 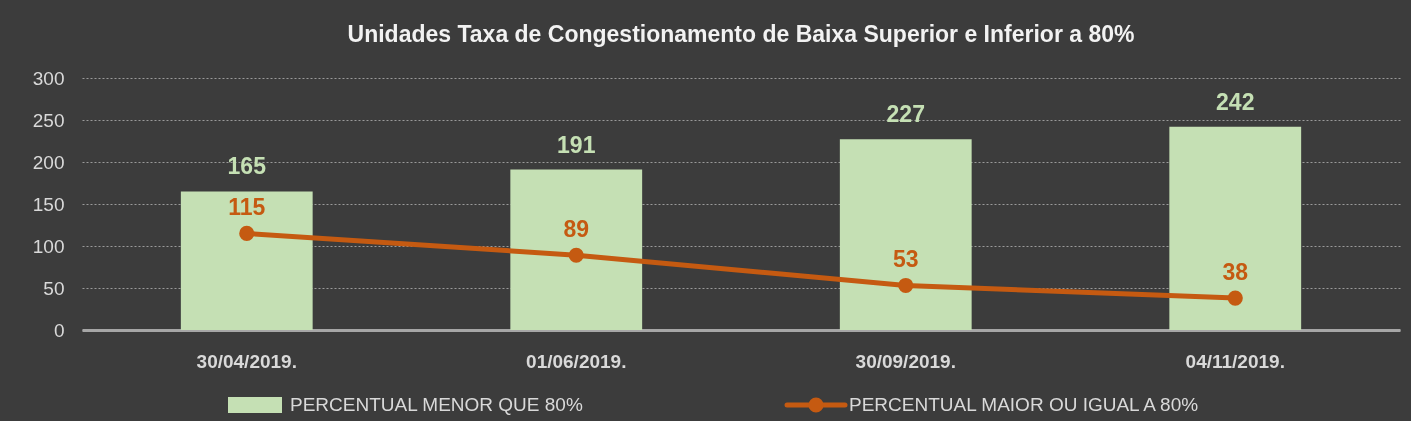 What do you see at coordinates (1235, 272) in the screenshot?
I see `data-label: 38` at bounding box center [1235, 272].